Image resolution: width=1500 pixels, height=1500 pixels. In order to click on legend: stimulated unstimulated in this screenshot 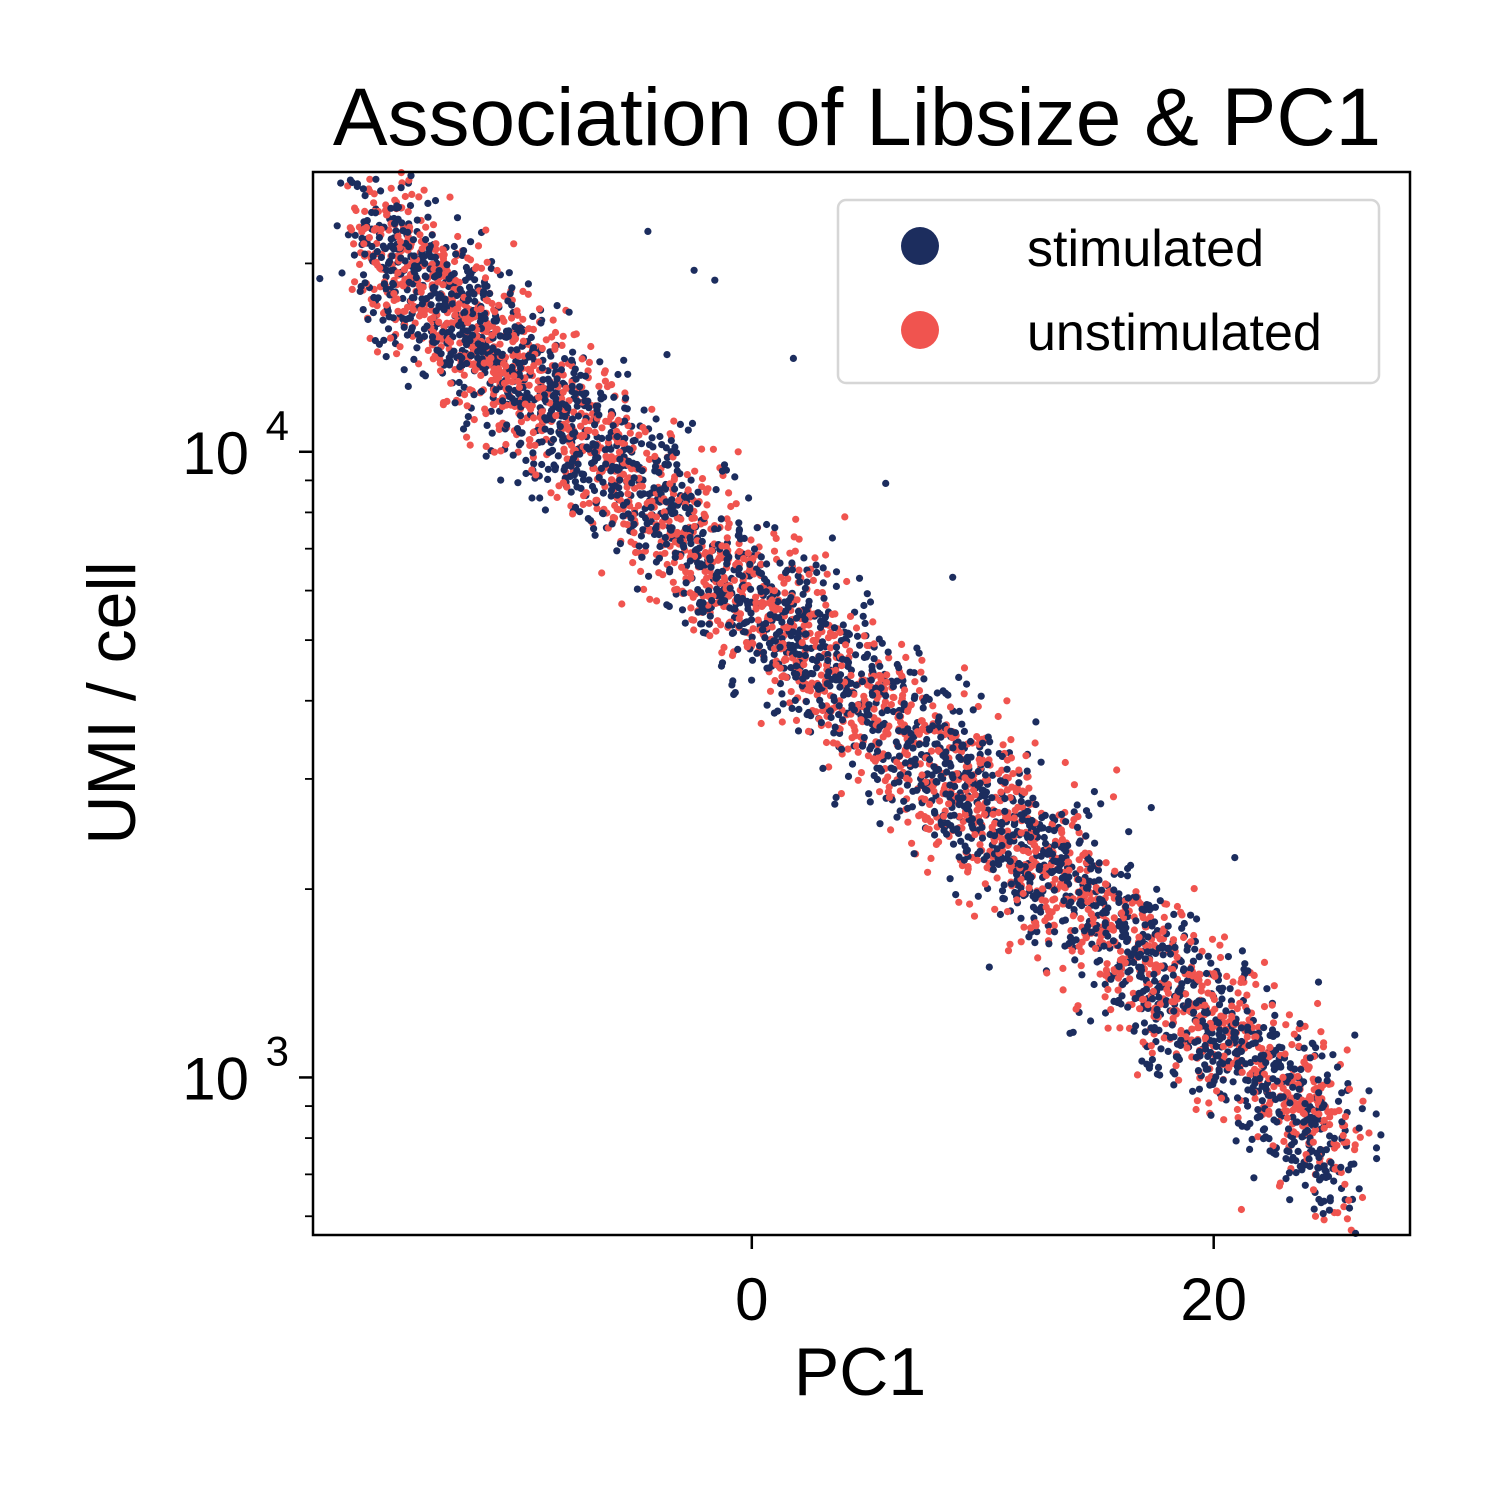, I will do `click(1108, 291)`.